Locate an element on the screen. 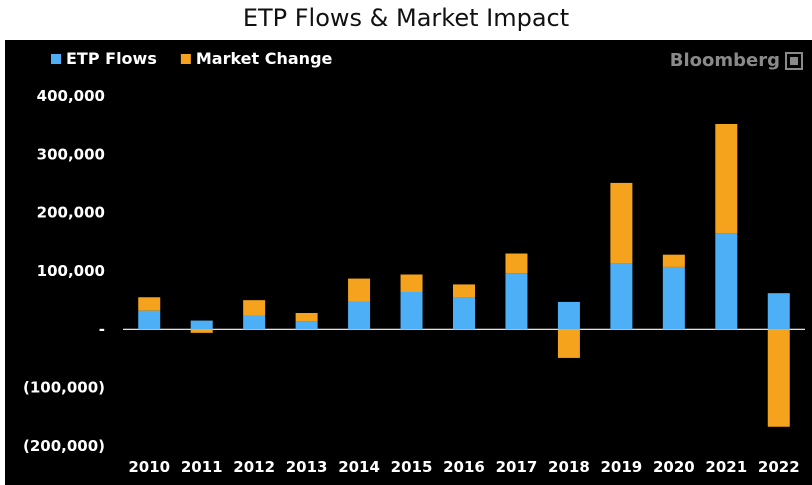 The height and width of the screenshot is (485, 812). chart-title: ETP Flows & Market Impact is located at coordinates (406, 18).